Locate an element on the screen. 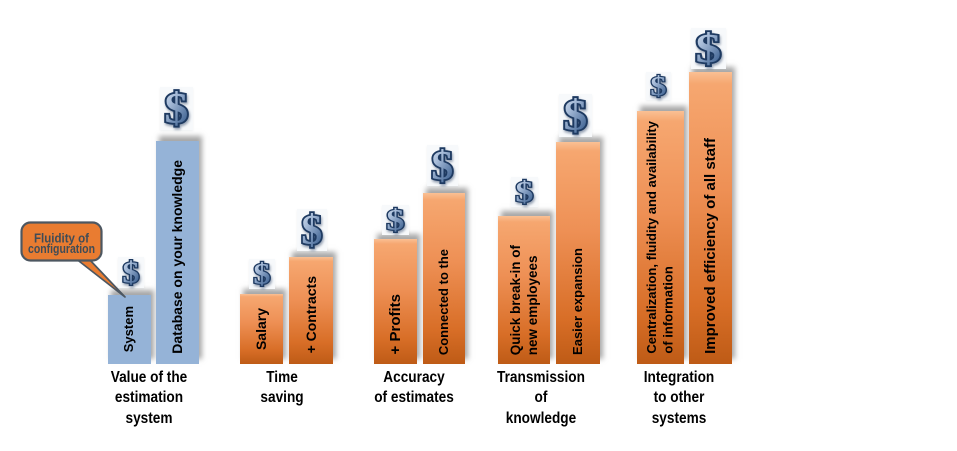 Image resolution: width=957 pixels, height=451 pixels. svg-text: Fluidity of is located at coordinates (62, 238).